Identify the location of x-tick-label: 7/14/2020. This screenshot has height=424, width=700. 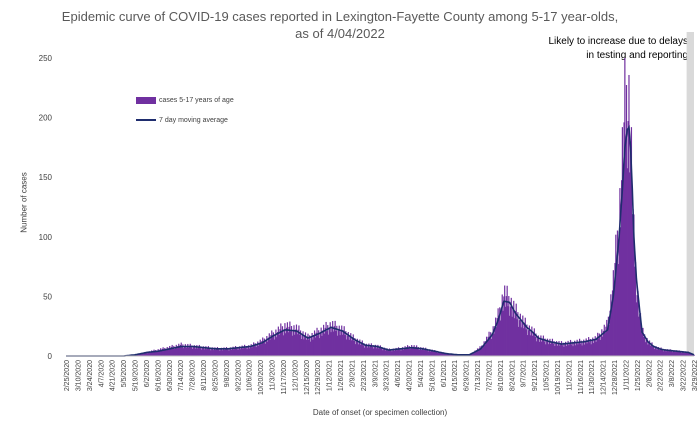
(181, 375).